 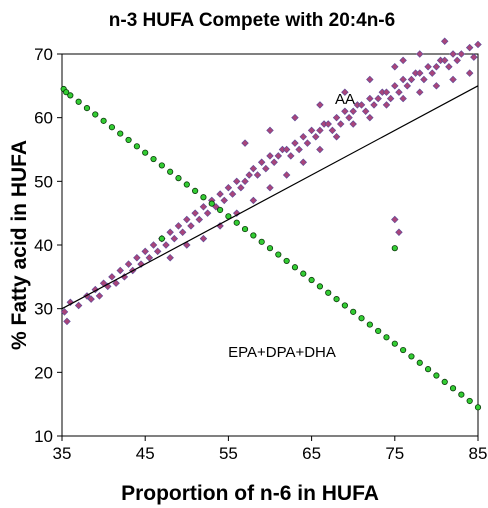 I want to click on y-axis-label: % Fatty acid in HUFA, so click(x=19, y=245).